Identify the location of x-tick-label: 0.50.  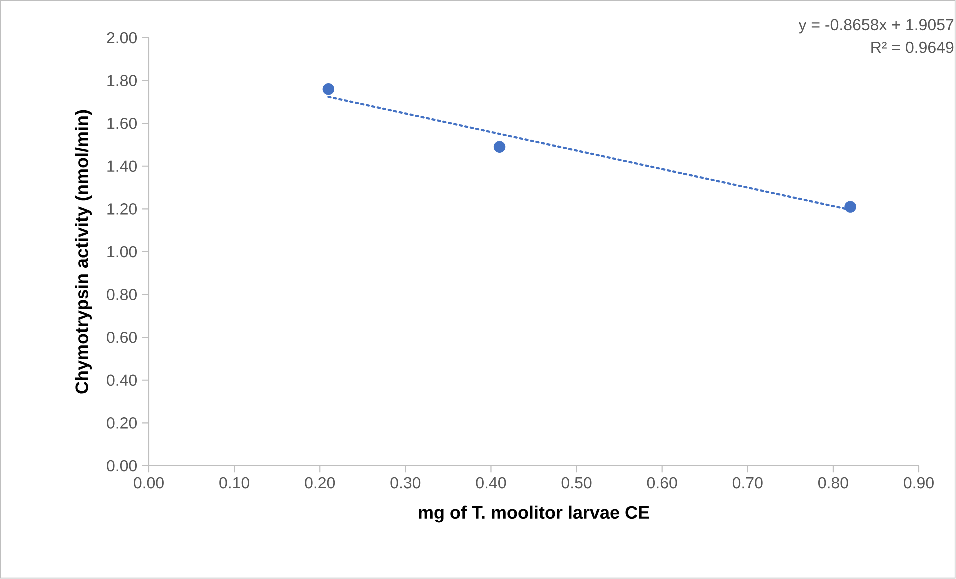
(577, 483).